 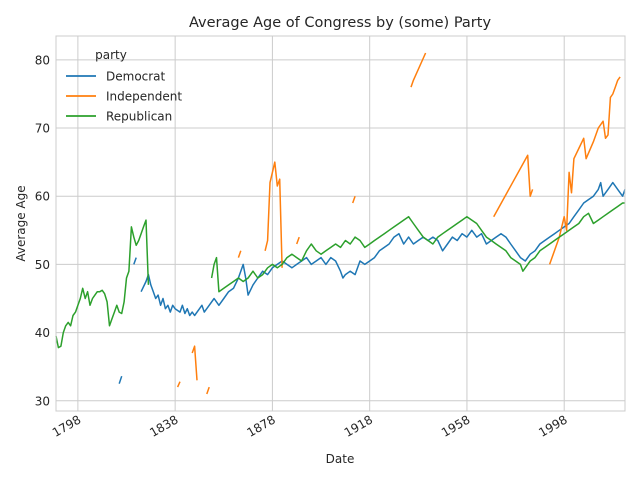 What do you see at coordinates (66, 425) in the screenshot?
I see `x-tick-label: 1798` at bounding box center [66, 425].